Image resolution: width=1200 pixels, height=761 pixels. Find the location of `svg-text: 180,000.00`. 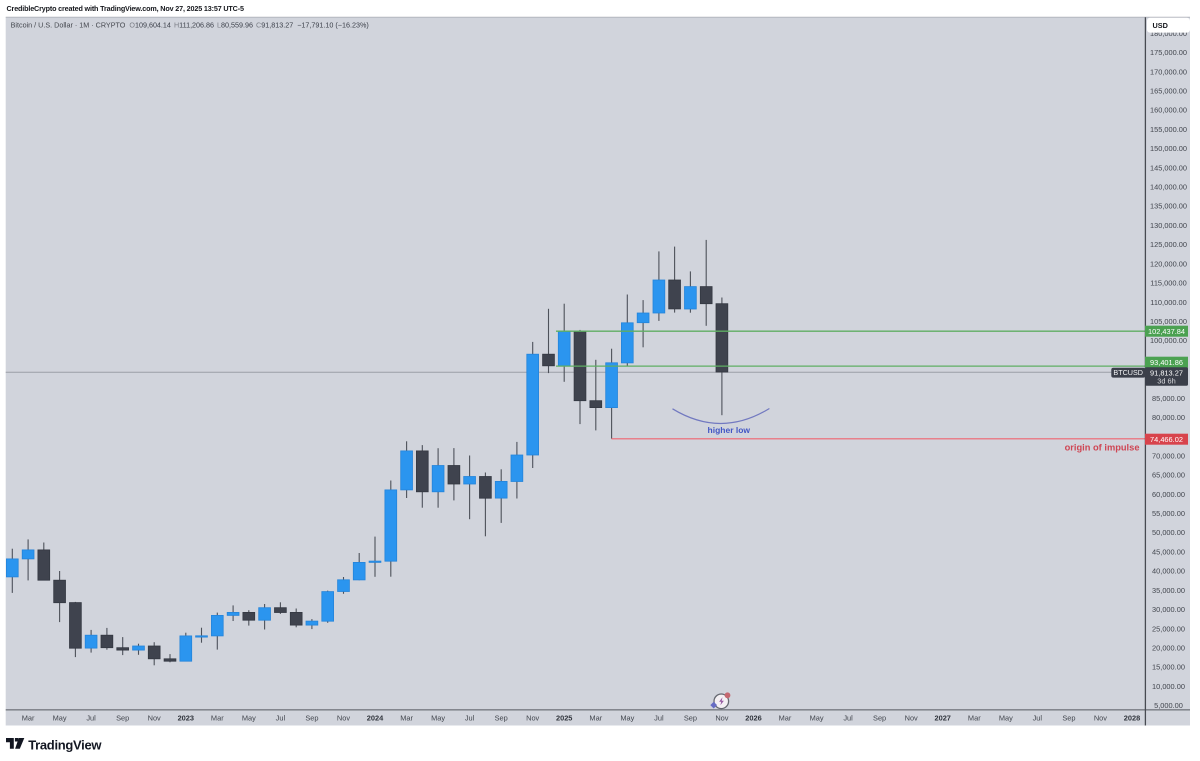

svg-text: 180,000.00 is located at coordinates (1168, 33).